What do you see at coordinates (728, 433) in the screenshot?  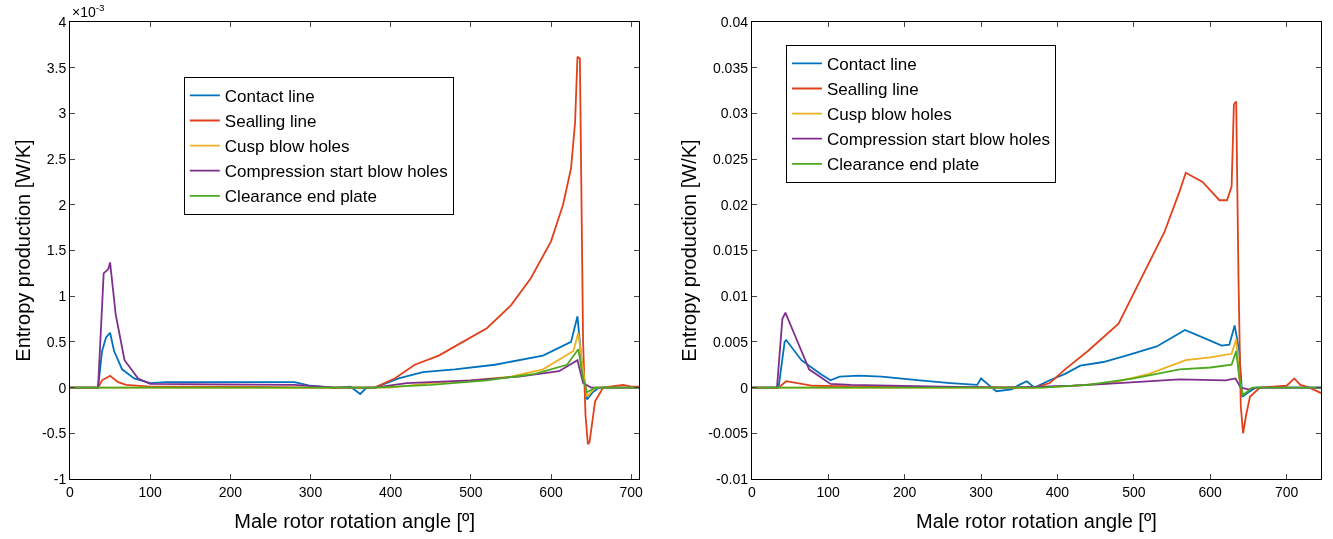 I see `y-tick-label: -0.005` at bounding box center [728, 433].